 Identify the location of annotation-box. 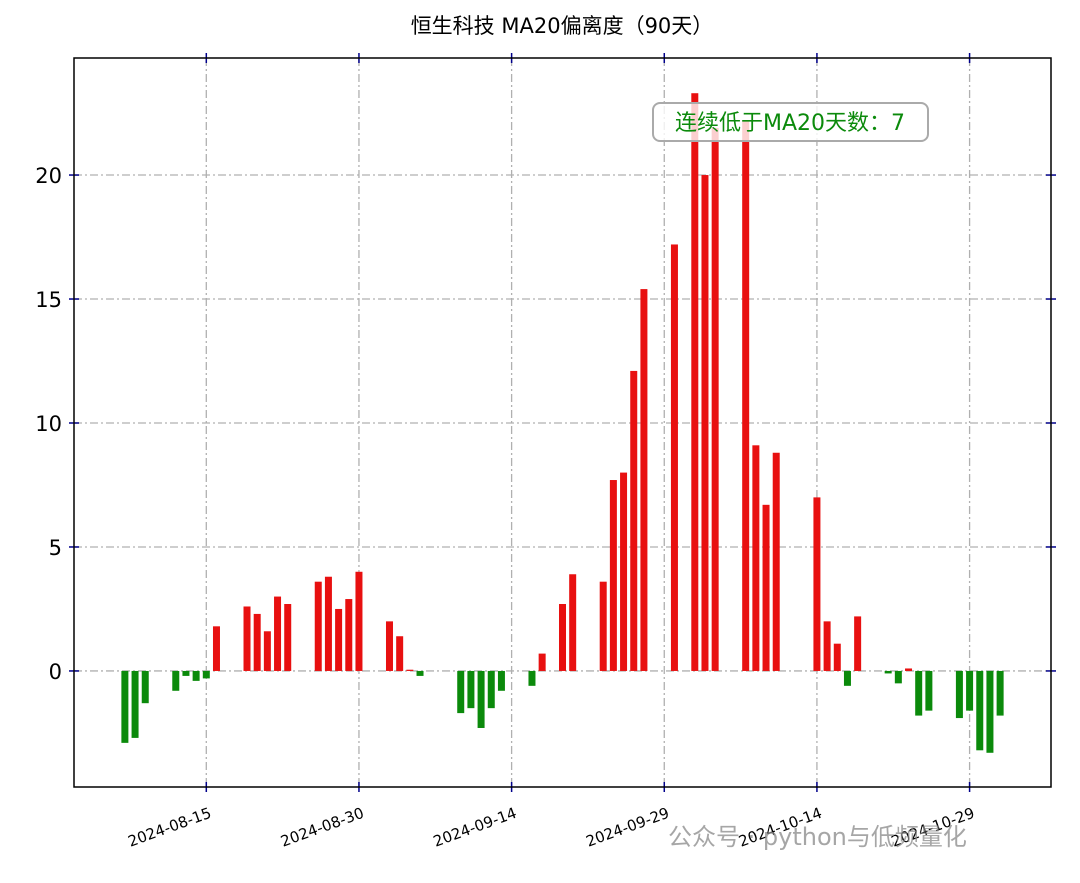
(790, 122).